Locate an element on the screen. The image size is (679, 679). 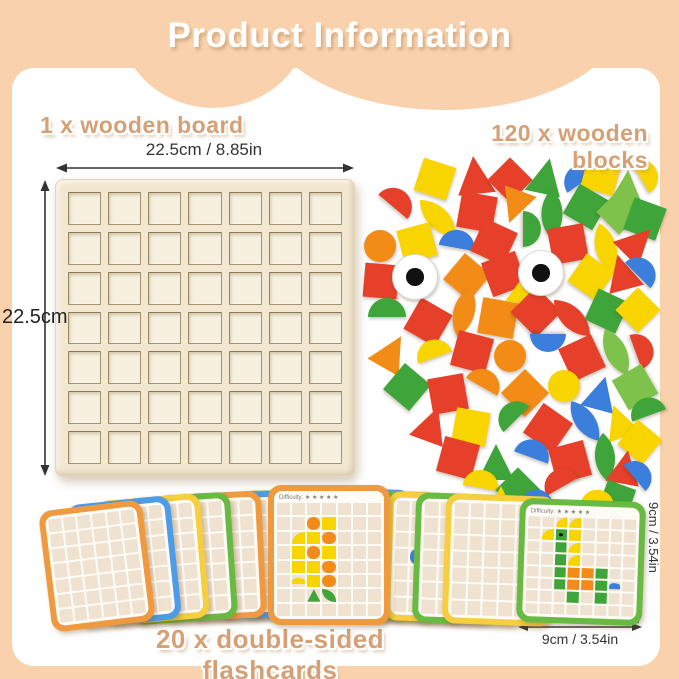
eye-pupil is located at coordinates (541, 273).